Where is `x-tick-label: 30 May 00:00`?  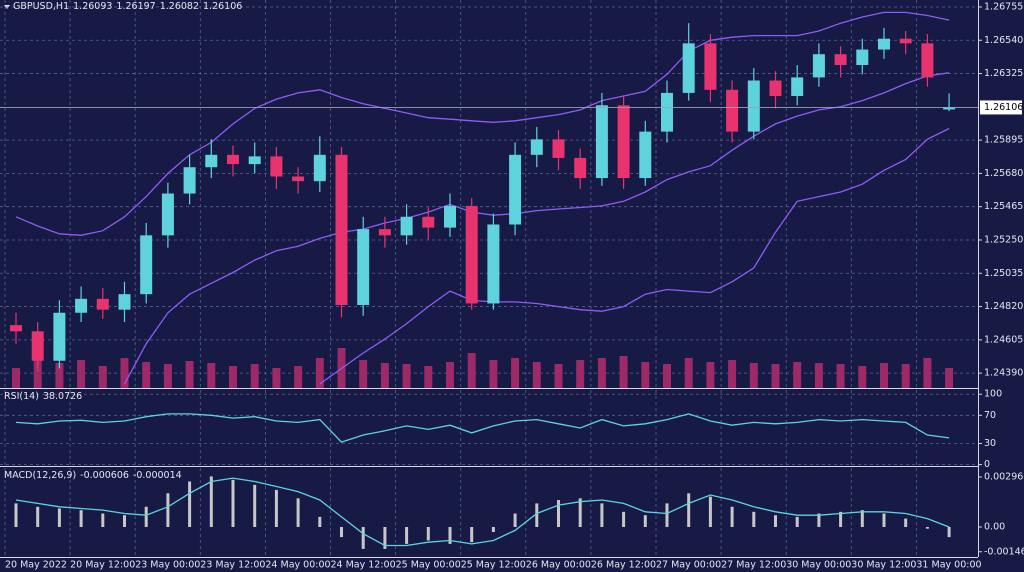
x-tick-label: 30 May 00:00 is located at coordinates (818, 565).